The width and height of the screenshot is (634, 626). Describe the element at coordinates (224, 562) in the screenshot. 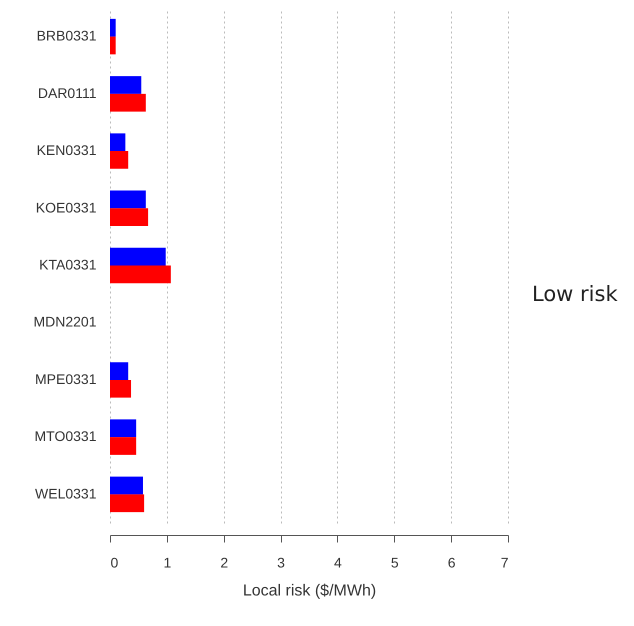

I see `x-tick-label: 2` at that location.